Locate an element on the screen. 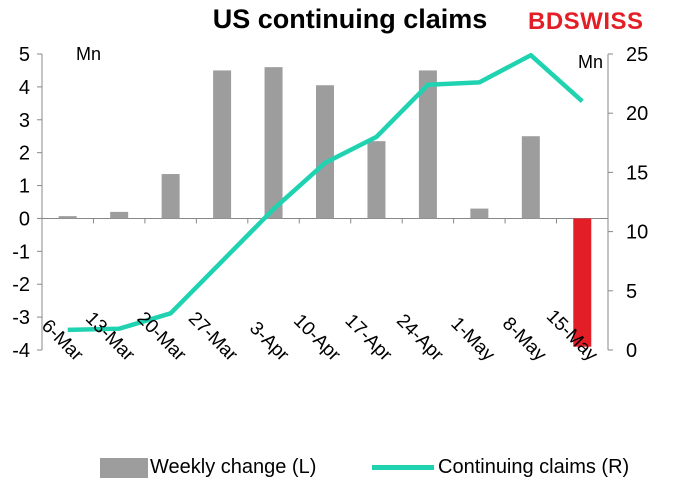 This screenshot has height=499, width=700. left-axis-tick-label: -2 is located at coordinates (21, 285).